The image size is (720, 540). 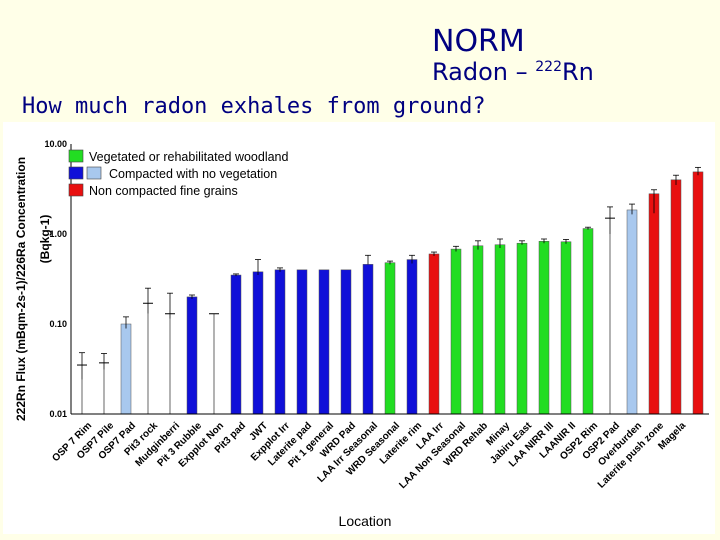 What do you see at coordinates (189, 157) in the screenshot?
I see `legend-label: Vegetated or rehabilitated woodland` at bounding box center [189, 157].